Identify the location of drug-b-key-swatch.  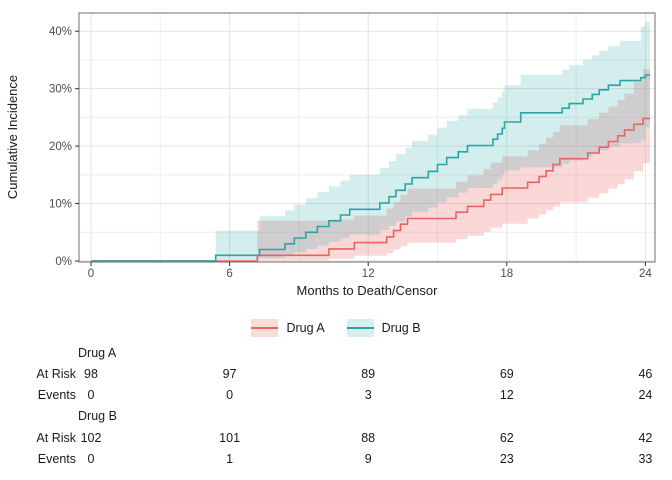
(360, 328).